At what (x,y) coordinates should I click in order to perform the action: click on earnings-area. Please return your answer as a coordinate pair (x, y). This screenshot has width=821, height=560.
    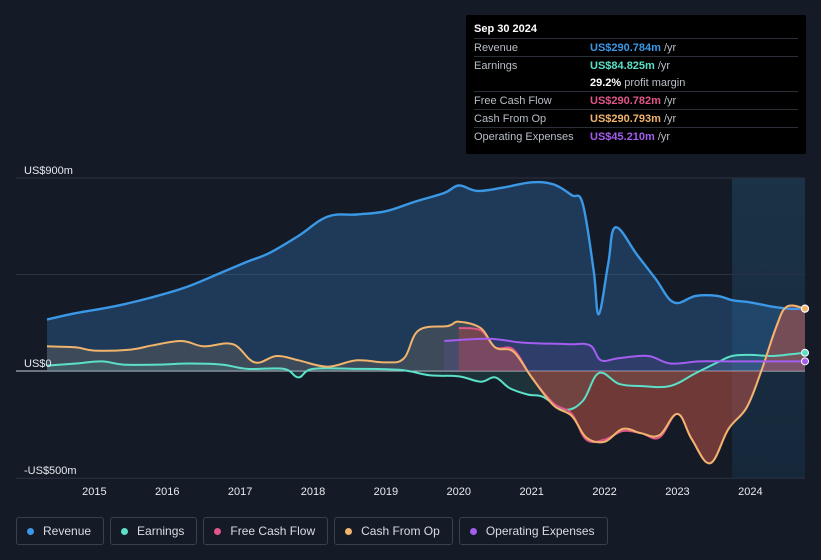
    Looking at the image, I should click on (426, 381).